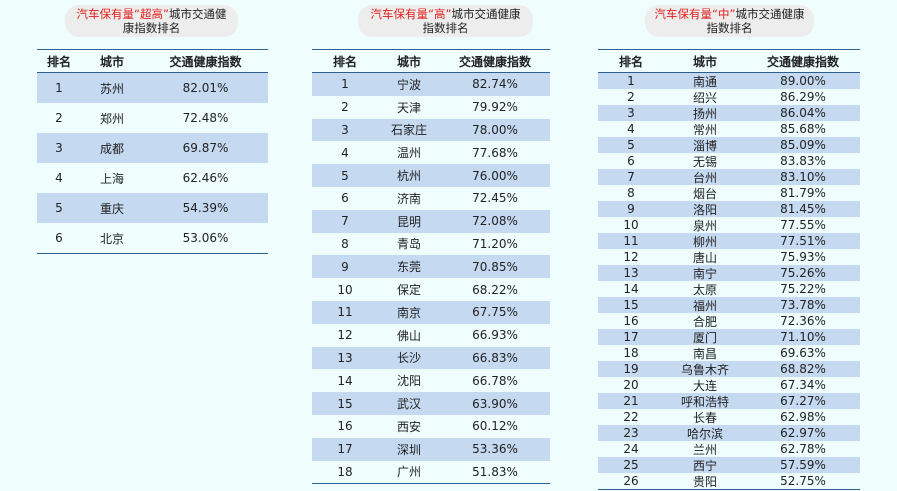 This screenshot has height=491, width=897. Describe the element at coordinates (729, 113) in the screenshot. I see `table-row: 3 扬州 86.04%` at that location.